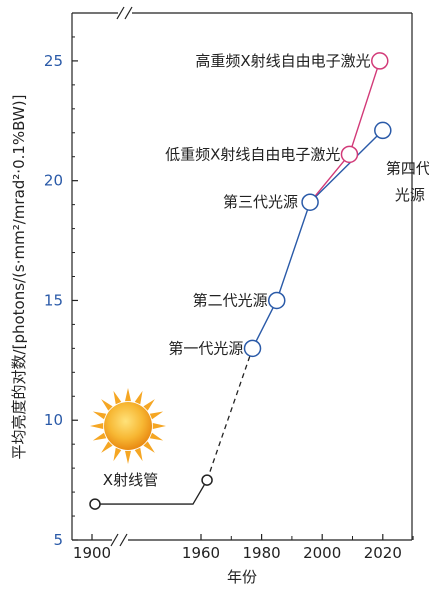  What do you see at coordinates (230, 414) in the screenshot?
I see `dashed-transition-line` at bounding box center [230, 414].